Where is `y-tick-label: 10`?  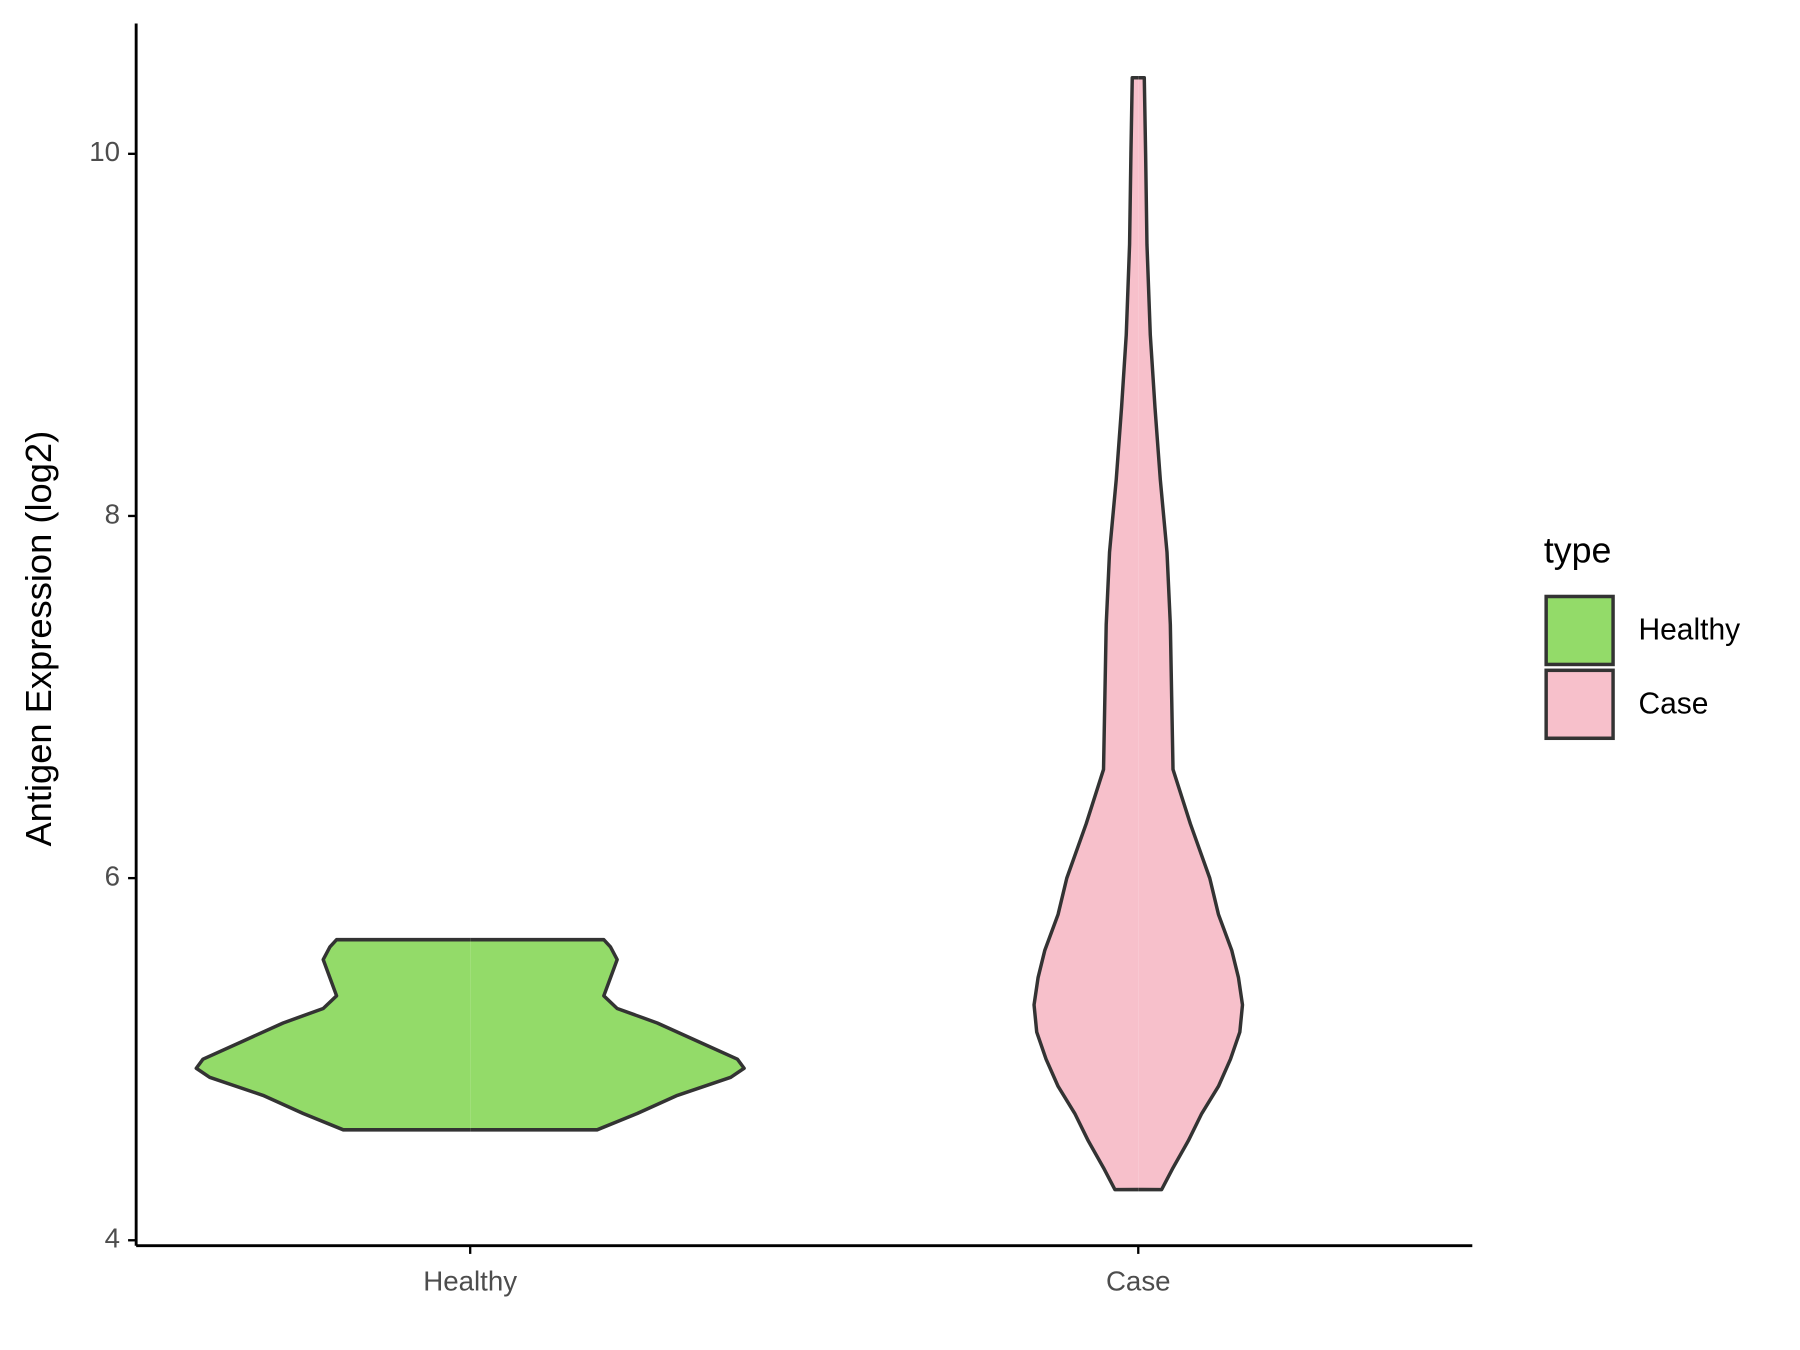
y-tick-label: 10 is located at coordinates (104, 151).